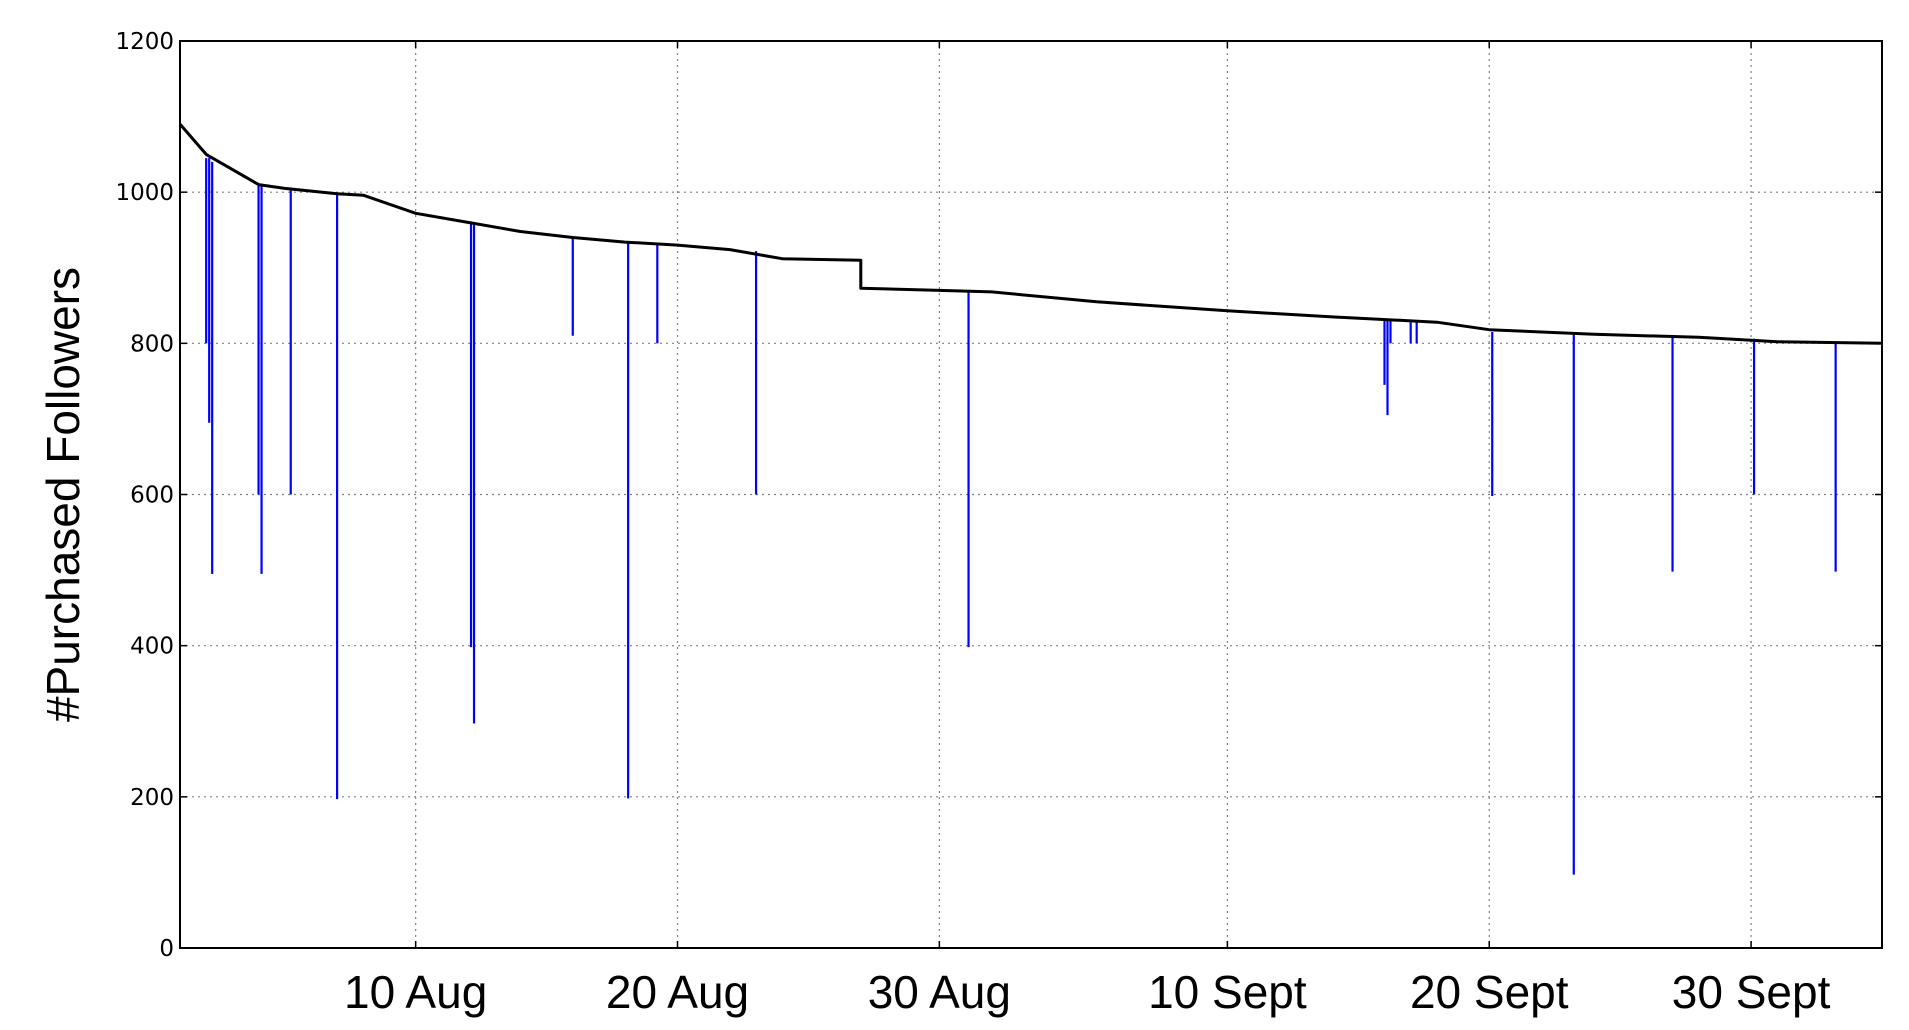 The width and height of the screenshot is (1909, 1030). I want to click on x-tick-label: 30 Sept, so click(1751, 992).